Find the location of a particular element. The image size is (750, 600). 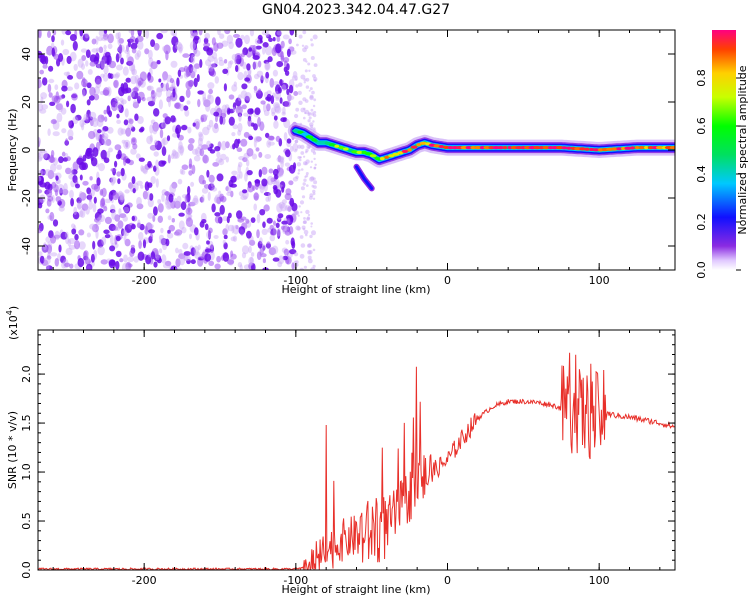

x-tick-label: -100 is located at coordinates (295, 280).